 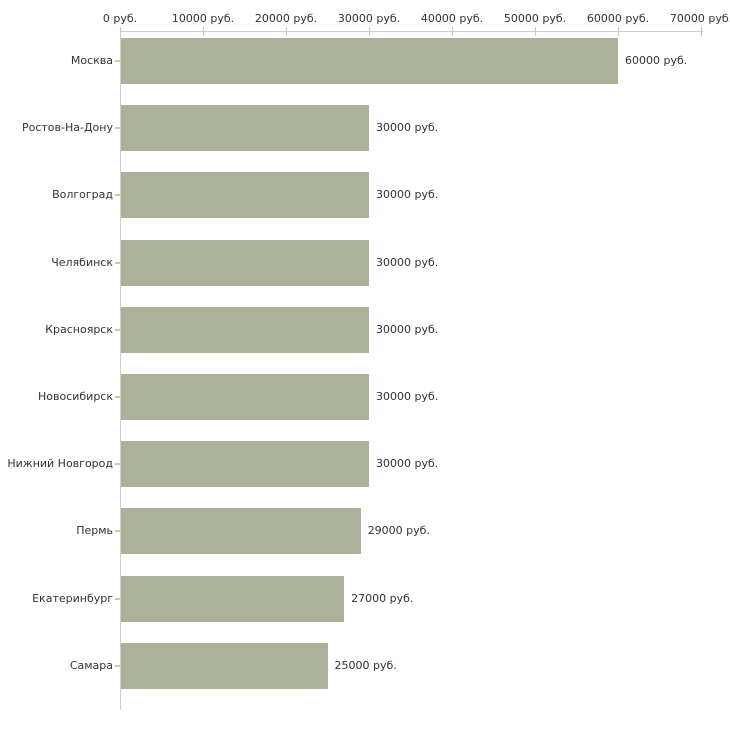 What do you see at coordinates (72, 598) in the screenshot?
I see `y-axis-category-label: Екатеринбург` at bounding box center [72, 598].